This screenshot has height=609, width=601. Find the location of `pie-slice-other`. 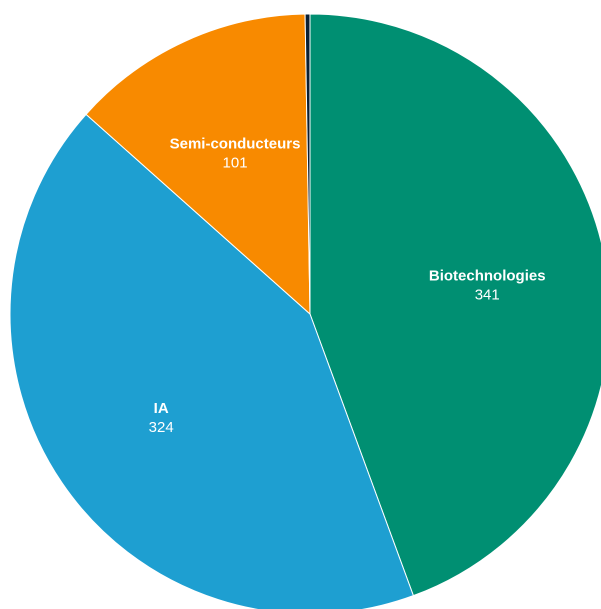

pie-slice-other is located at coordinates (307, 164).